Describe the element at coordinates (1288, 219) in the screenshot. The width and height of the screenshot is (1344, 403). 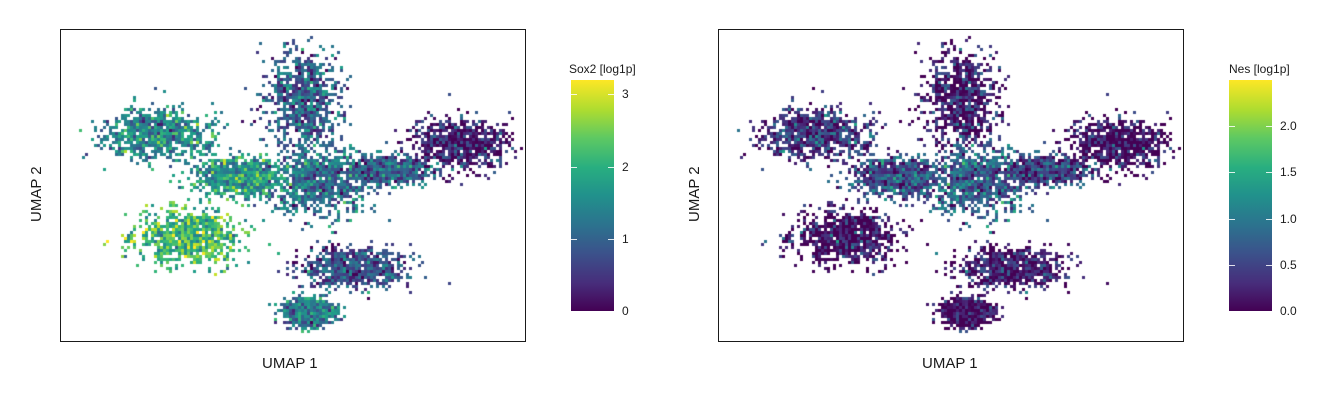
I see `colorbar-tick-label: 1.0` at that location.